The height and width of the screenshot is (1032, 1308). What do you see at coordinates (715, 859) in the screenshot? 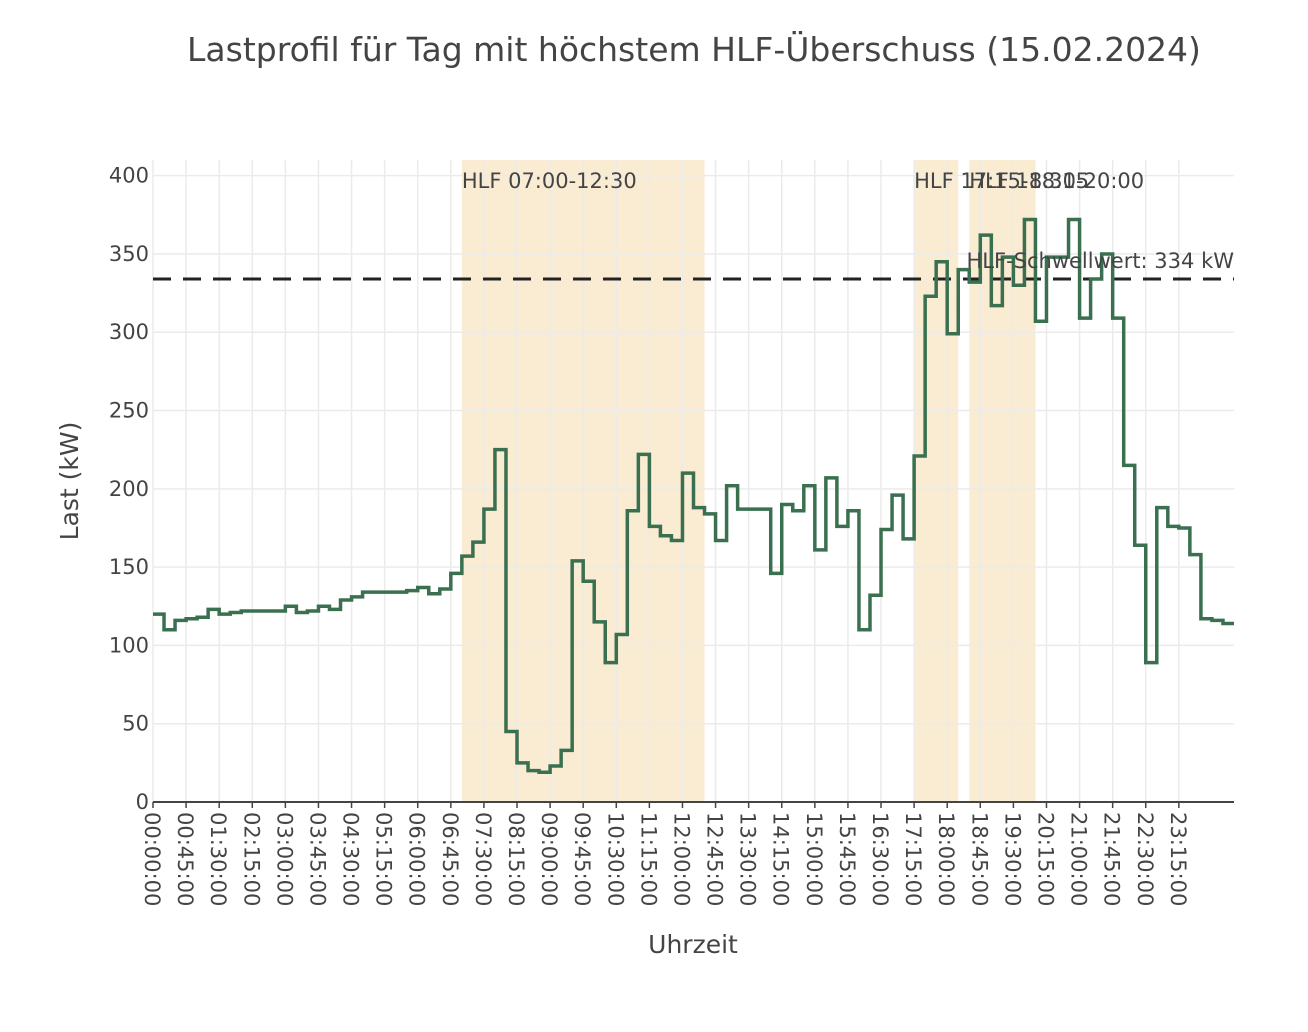
I see `x-tick-label: 12:45:00` at bounding box center [715, 859].